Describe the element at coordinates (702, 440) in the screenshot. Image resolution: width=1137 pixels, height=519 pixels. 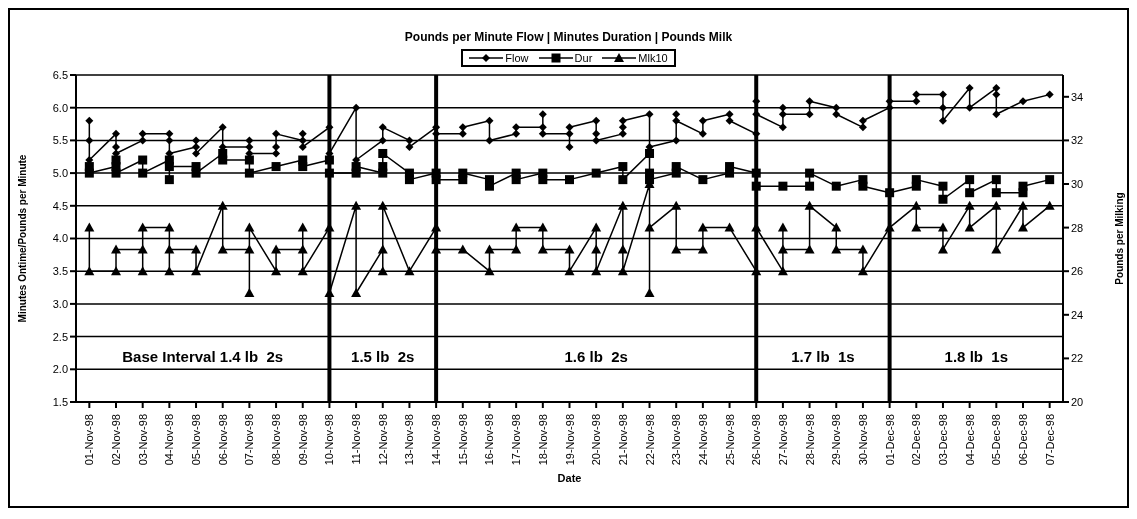
I see `x-tick-label: 24-Nov-98` at that location.